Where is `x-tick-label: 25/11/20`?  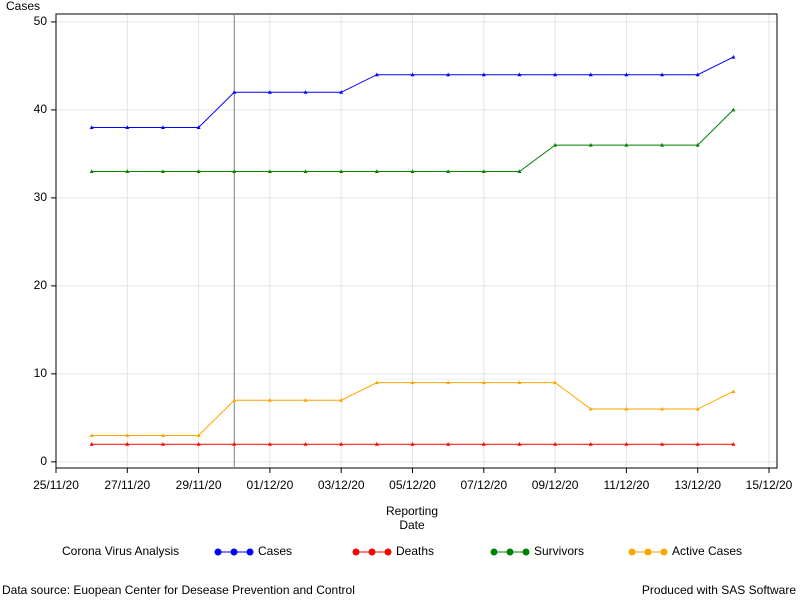
x-tick-label: 25/11/20 is located at coordinates (56, 485).